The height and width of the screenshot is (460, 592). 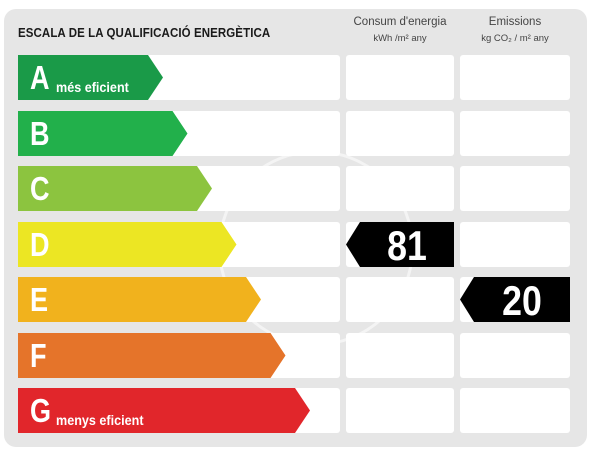 I want to click on energy-class-bar-c, so click(x=115, y=188).